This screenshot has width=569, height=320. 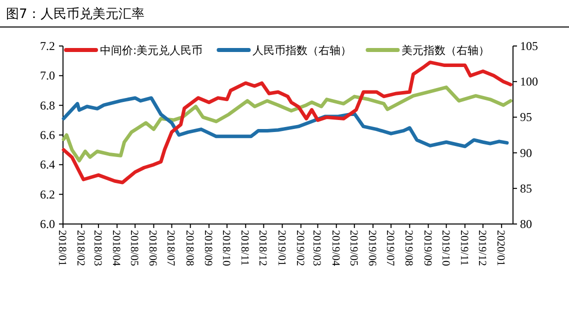 I want to click on x-tick-label: 2019/05, so click(x=353, y=248).